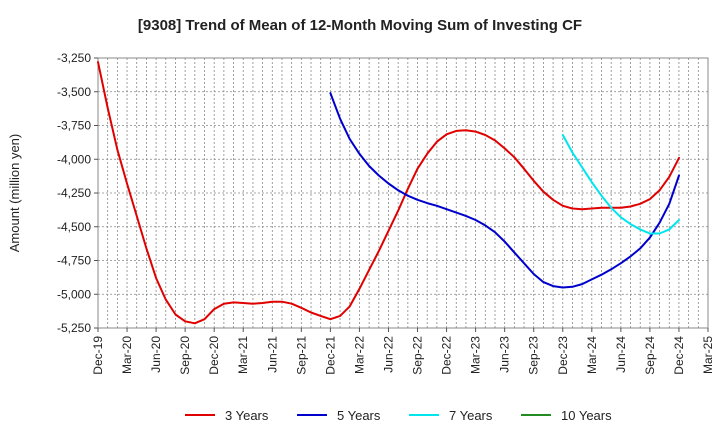  What do you see at coordinates (272, 354) in the screenshot?
I see `x-tick-label: Jun-21` at bounding box center [272, 354].